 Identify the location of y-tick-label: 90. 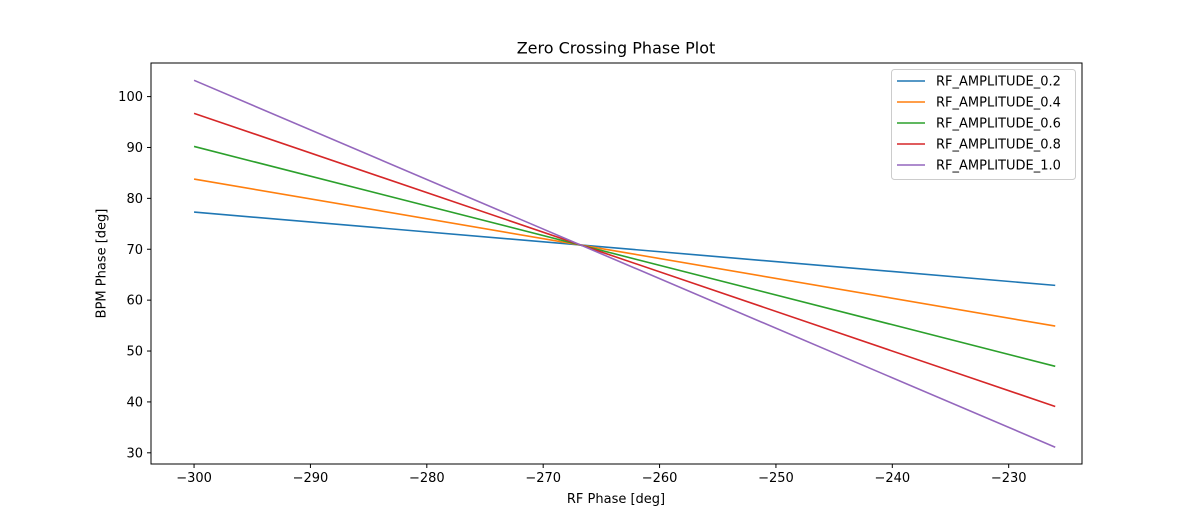
(134, 148).